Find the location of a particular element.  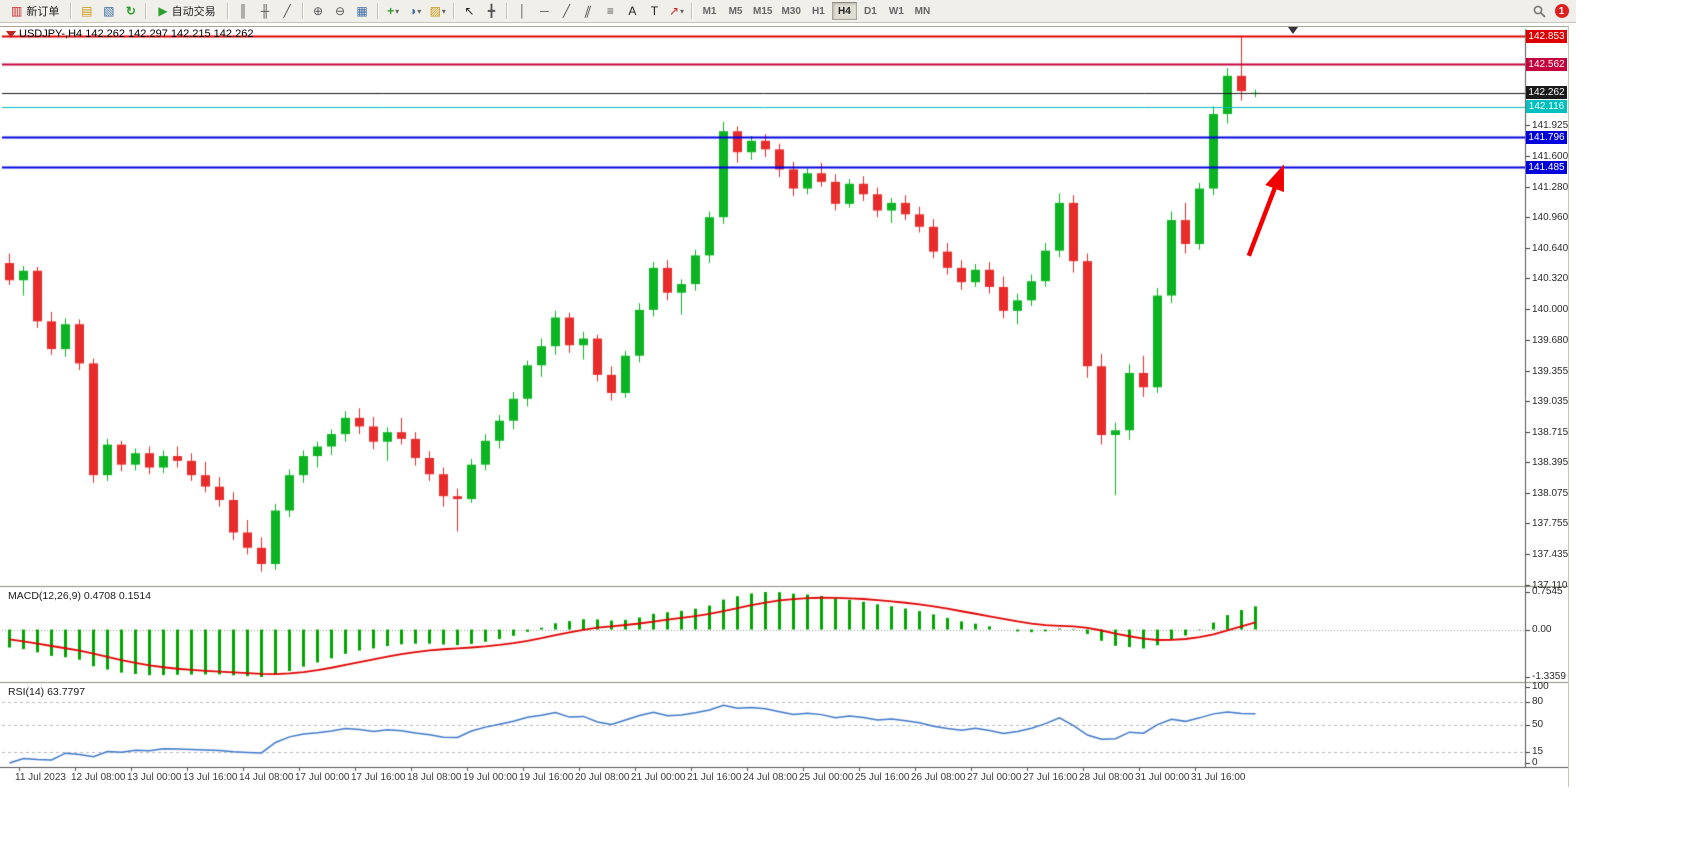

crosshair-icon: ╋ is located at coordinates (491, 11).